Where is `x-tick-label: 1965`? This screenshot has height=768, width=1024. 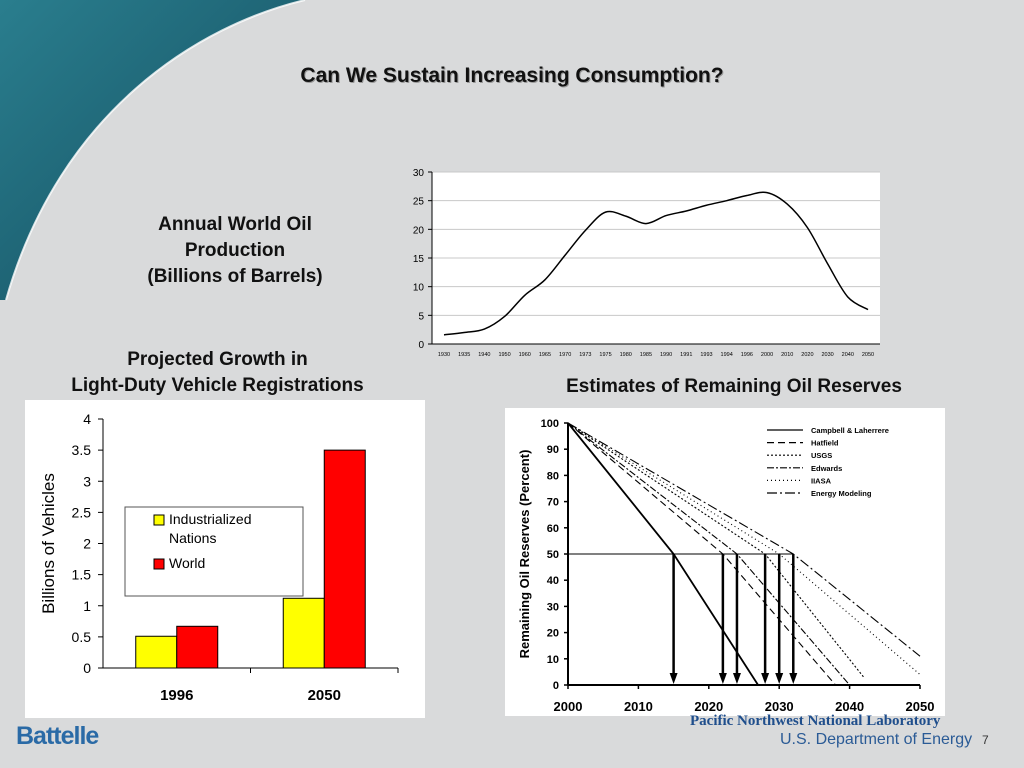 x-tick-label: 1965 is located at coordinates (545, 355).